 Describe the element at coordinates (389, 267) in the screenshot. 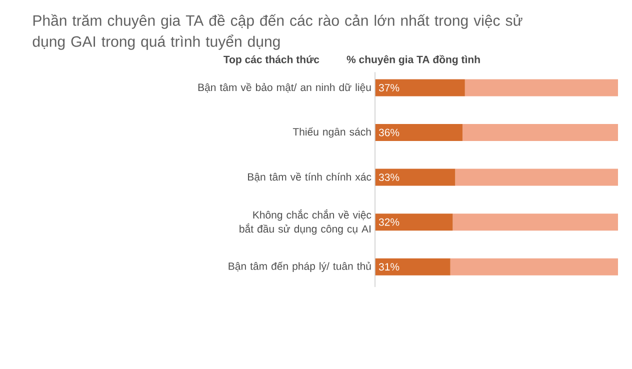

I see `data-label: 31%` at that location.